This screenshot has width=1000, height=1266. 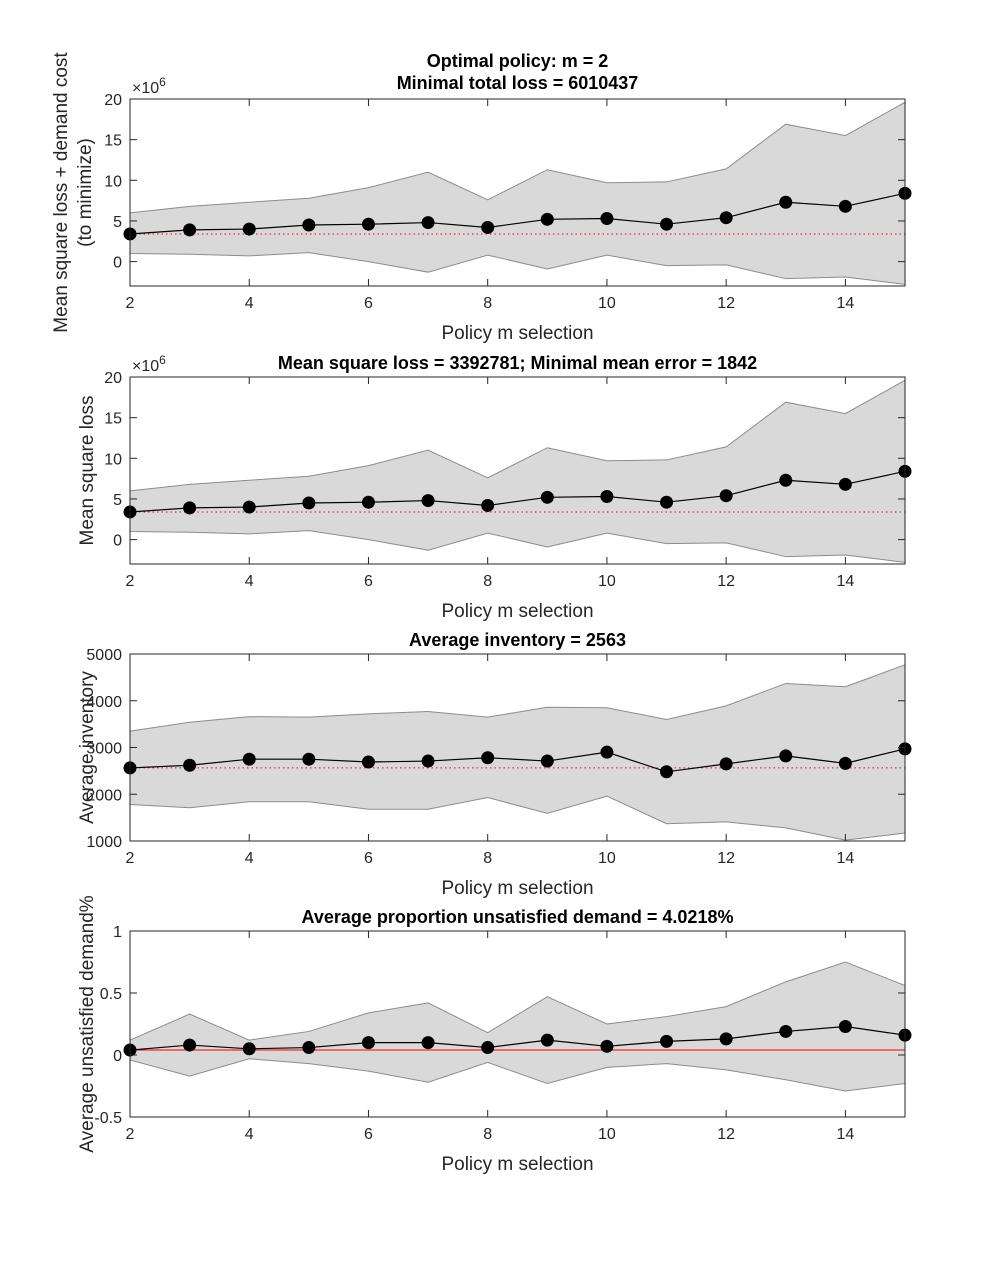 What do you see at coordinates (117, 1056) in the screenshot?
I see `y-tick-label: 0` at bounding box center [117, 1056].